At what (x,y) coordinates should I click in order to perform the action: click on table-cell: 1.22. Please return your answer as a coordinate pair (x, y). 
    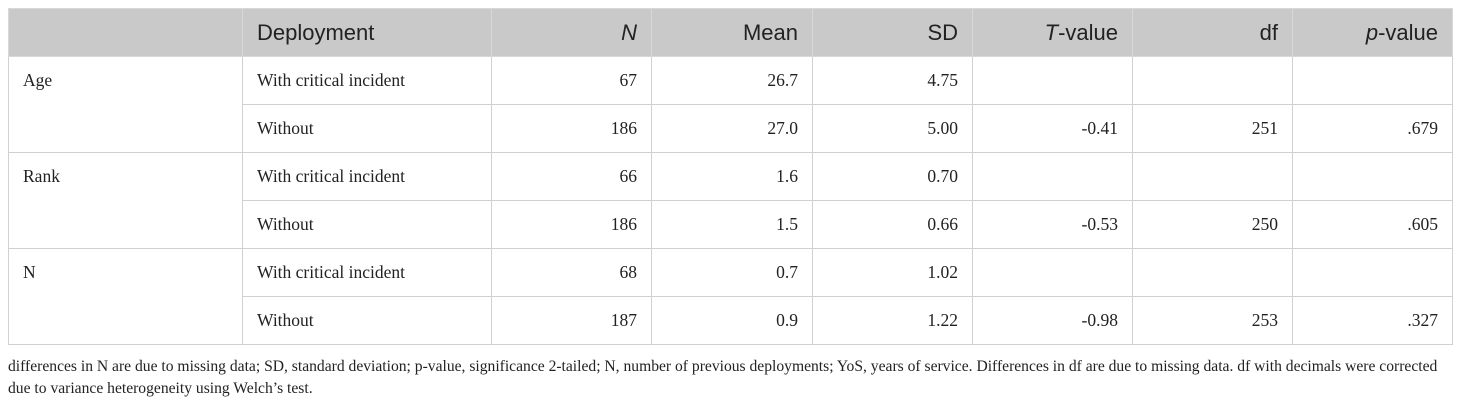
    Looking at the image, I should click on (892, 320).